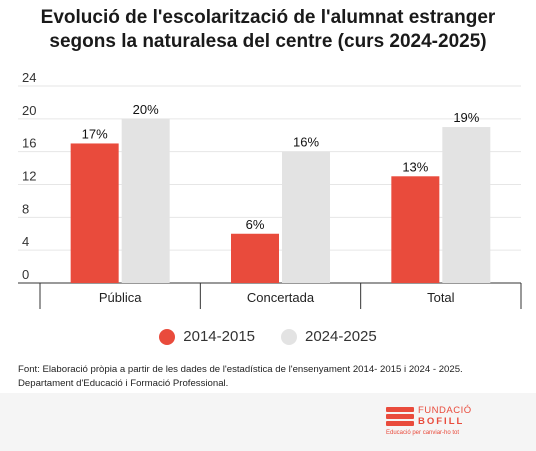 This screenshot has width=536, height=451. I want to click on logo-tagline: Educació per canviar-ho tot, so click(423, 433).